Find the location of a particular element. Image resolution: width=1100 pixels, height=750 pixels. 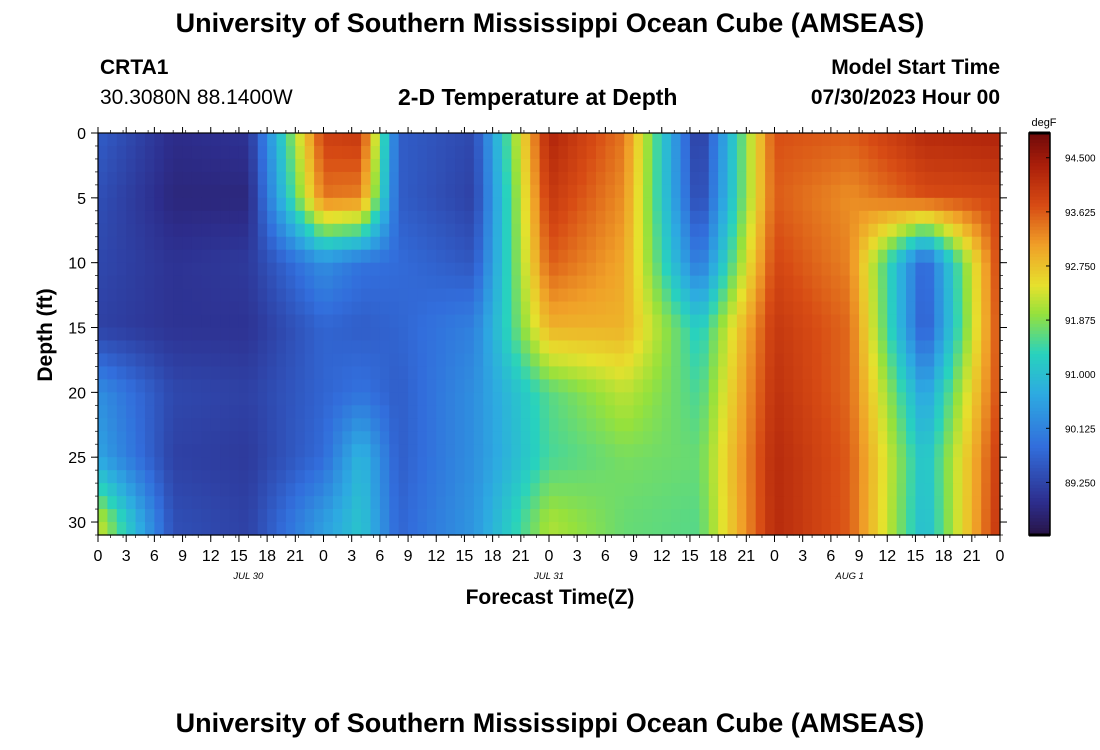

y-tick-label: 30 is located at coordinates (77, 523).